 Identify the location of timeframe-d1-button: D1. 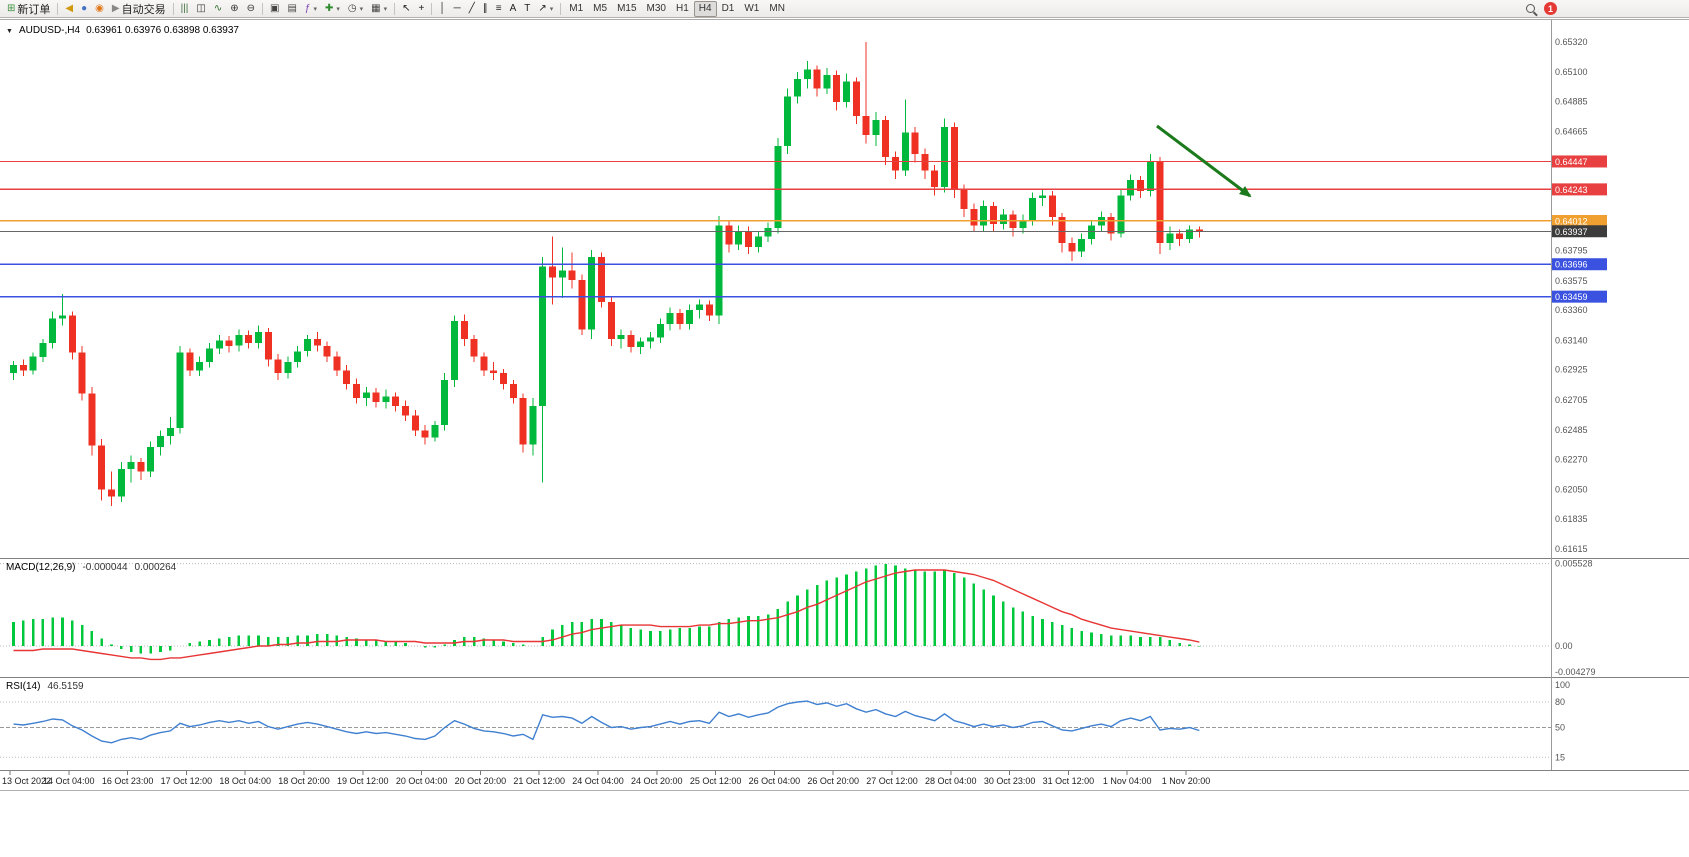
(728, 9).